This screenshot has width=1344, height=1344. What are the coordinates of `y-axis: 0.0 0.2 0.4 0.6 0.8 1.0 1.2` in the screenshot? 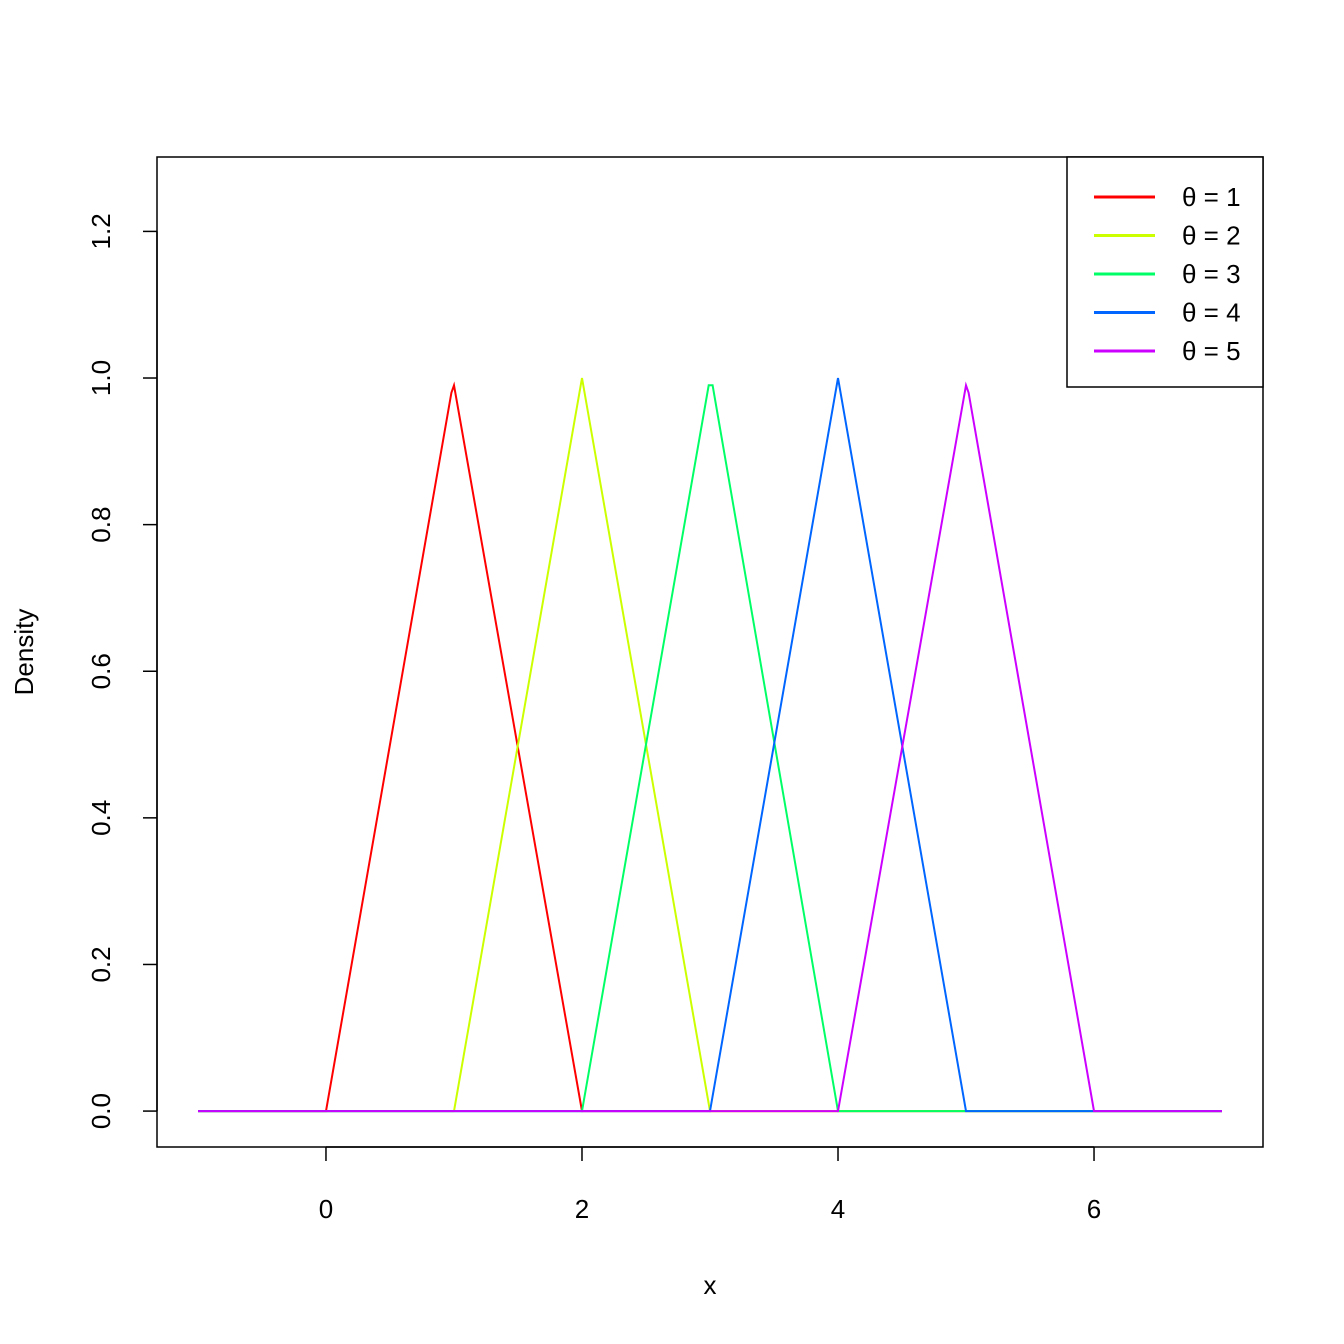 It's located at (122, 671).